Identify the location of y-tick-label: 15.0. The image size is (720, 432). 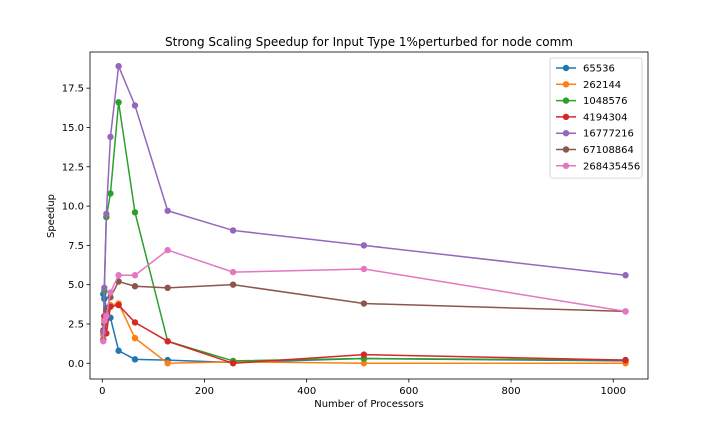
(73, 128).